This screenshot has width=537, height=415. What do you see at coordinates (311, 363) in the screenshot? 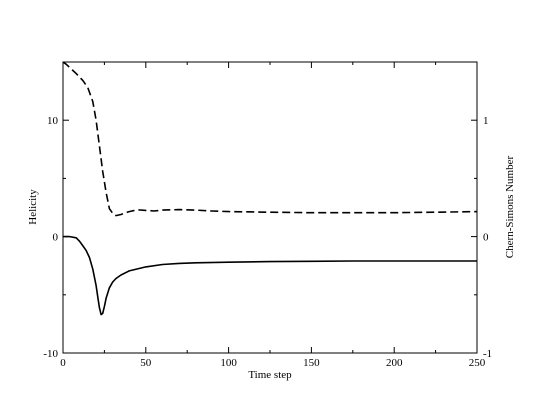
I see `x-tick-label: 150` at bounding box center [311, 363].